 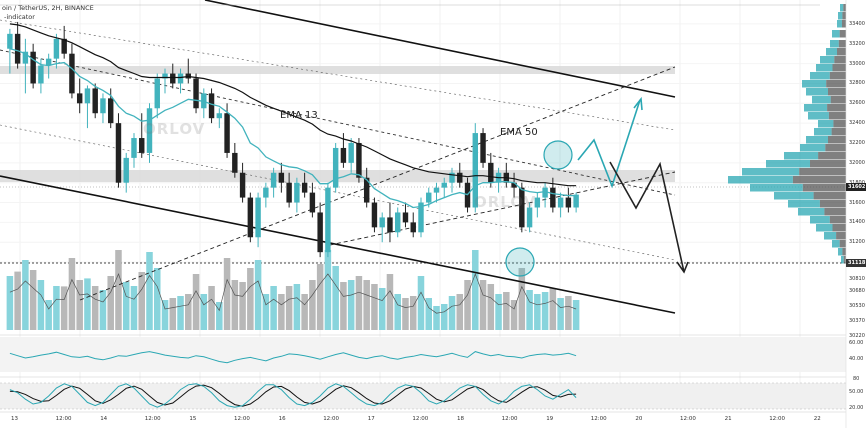 What do you see at coordinates (857, 306) in the screenshot?
I see `volume-tick-label: 30530` at bounding box center [857, 306].